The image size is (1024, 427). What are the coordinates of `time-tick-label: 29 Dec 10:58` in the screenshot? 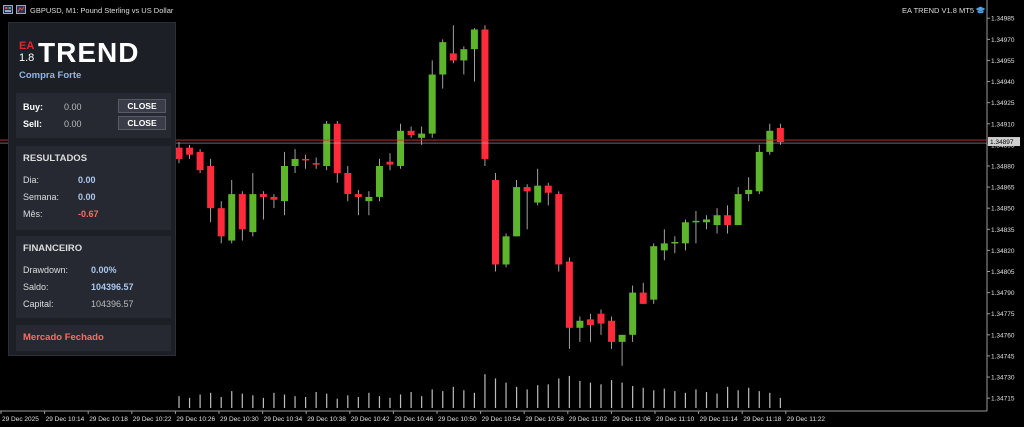 It's located at (544, 419).